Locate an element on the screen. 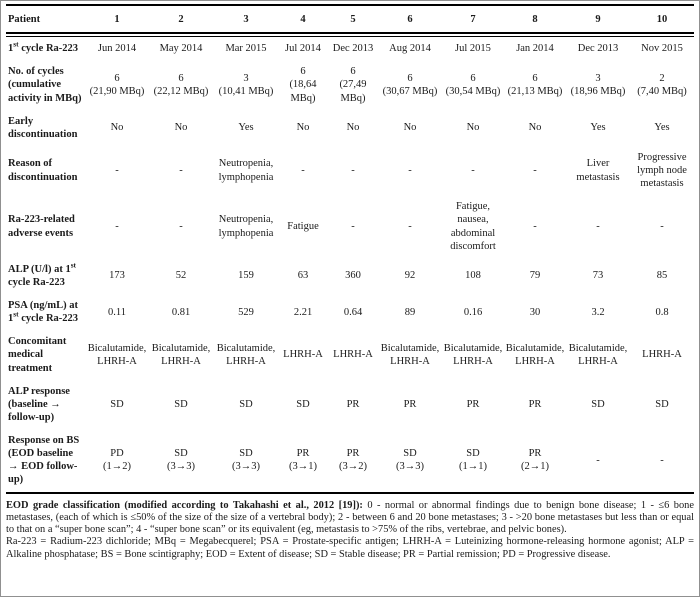 The image size is (700, 597). table-cell: 52 is located at coordinates (181, 276).